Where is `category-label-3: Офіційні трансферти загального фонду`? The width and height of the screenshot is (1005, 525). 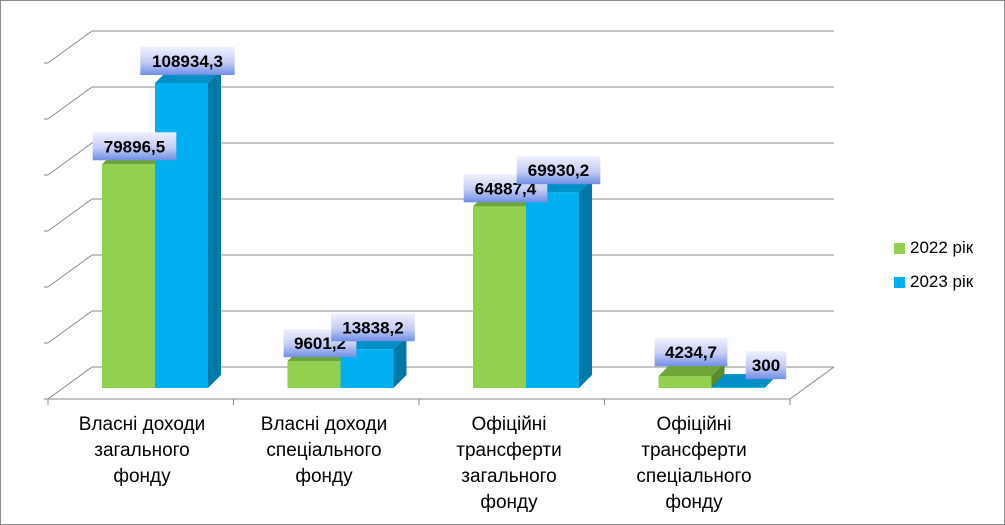 category-label-3: Офіційні трансферти загального фонду is located at coordinates (509, 463).